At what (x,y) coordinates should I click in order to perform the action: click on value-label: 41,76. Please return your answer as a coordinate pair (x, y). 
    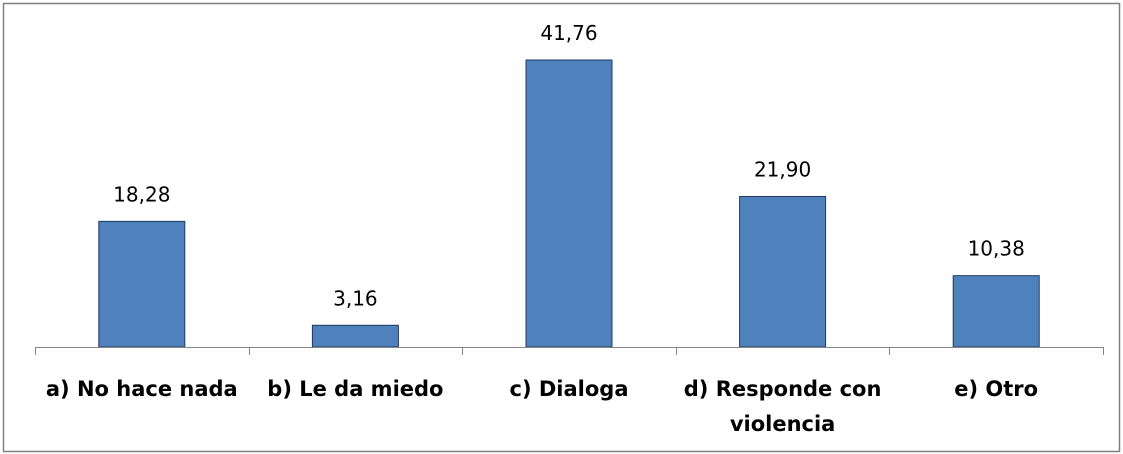
    Looking at the image, I should click on (568, 33).